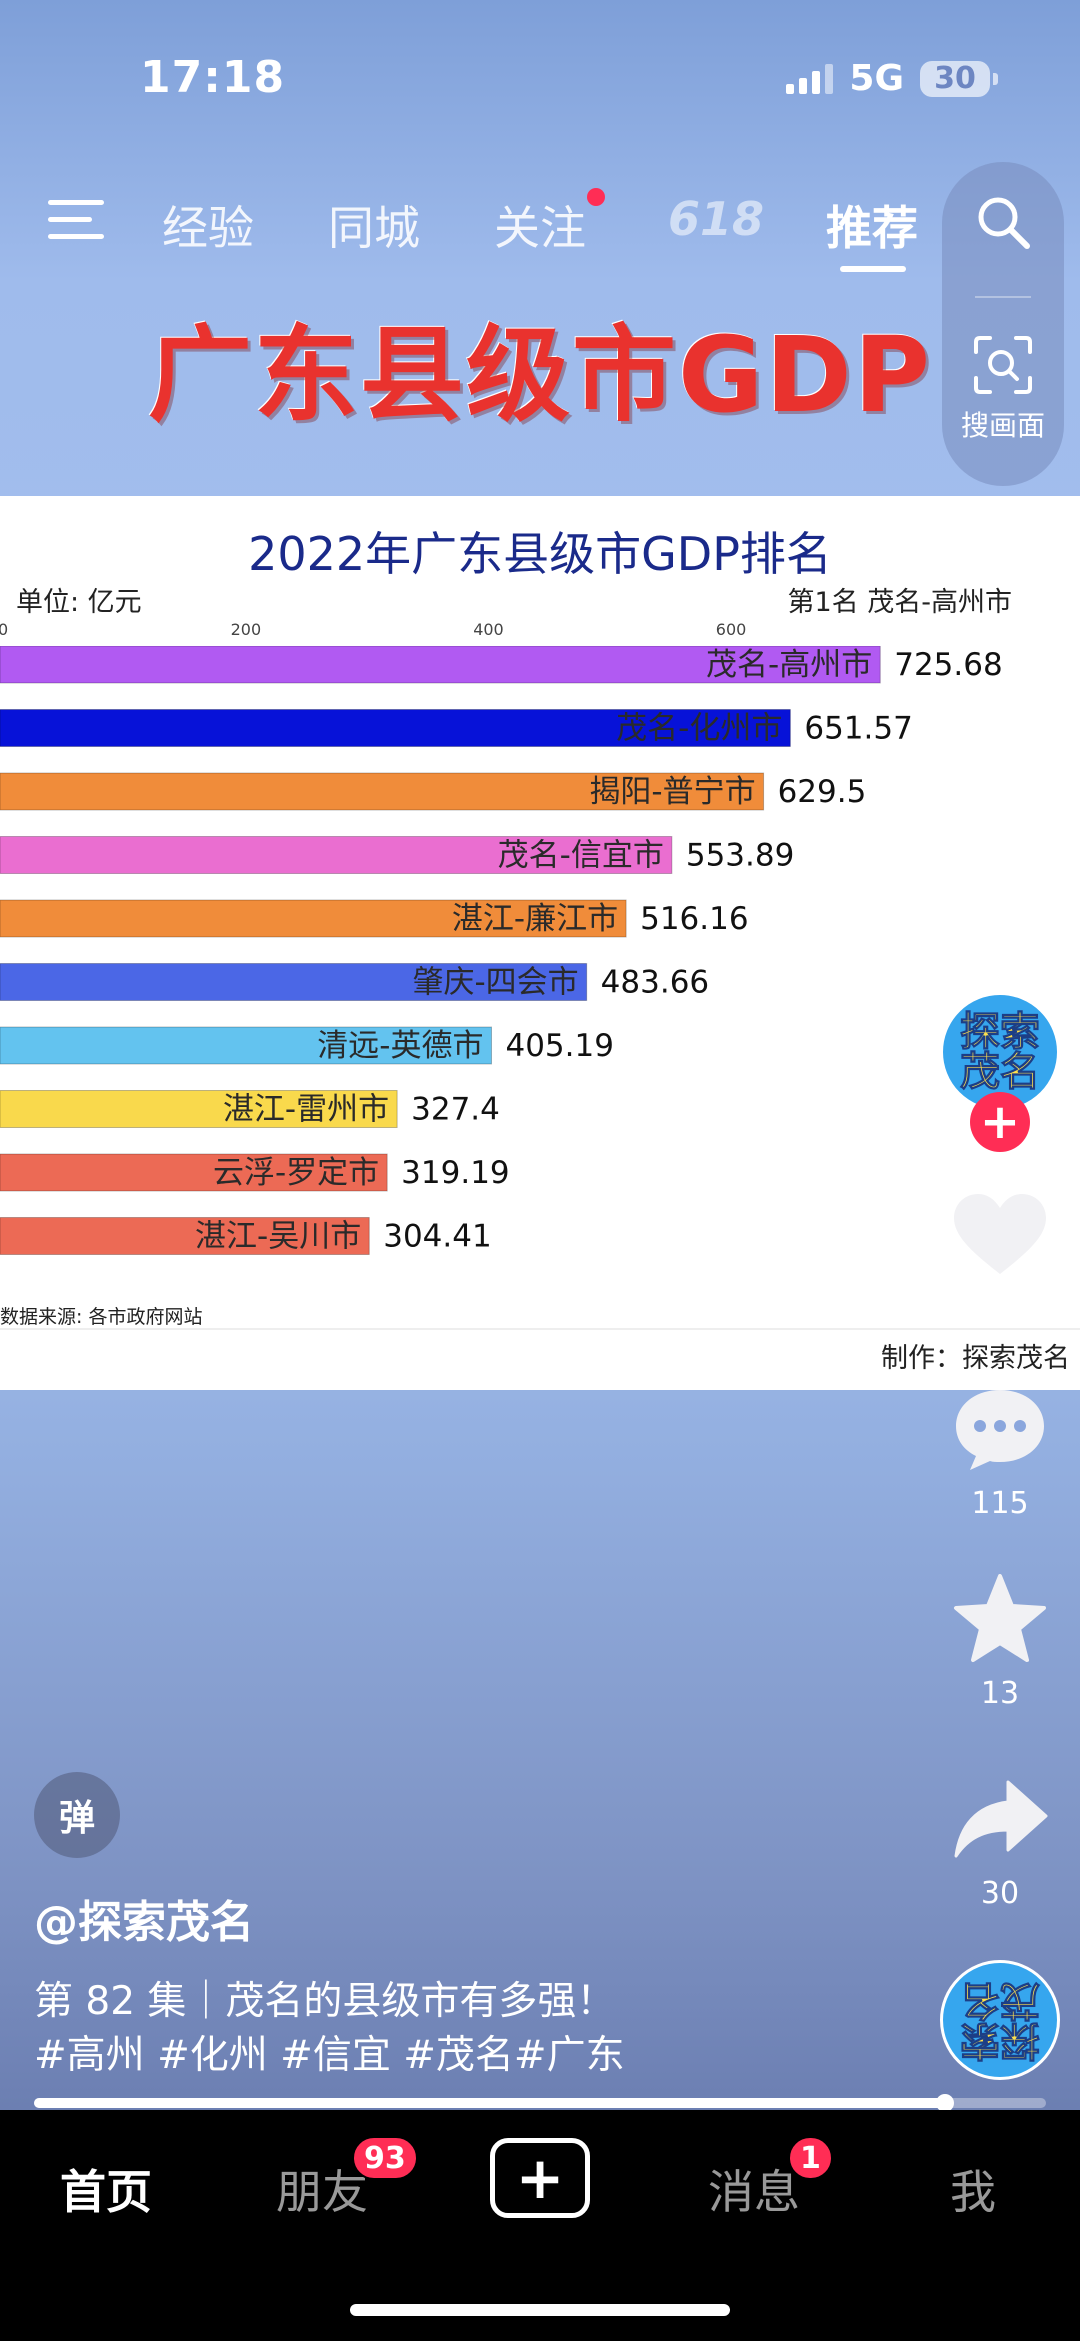 The height and width of the screenshot is (2341, 1080). I want to click on danmaku-toggle-button: 弹, so click(77, 1815).